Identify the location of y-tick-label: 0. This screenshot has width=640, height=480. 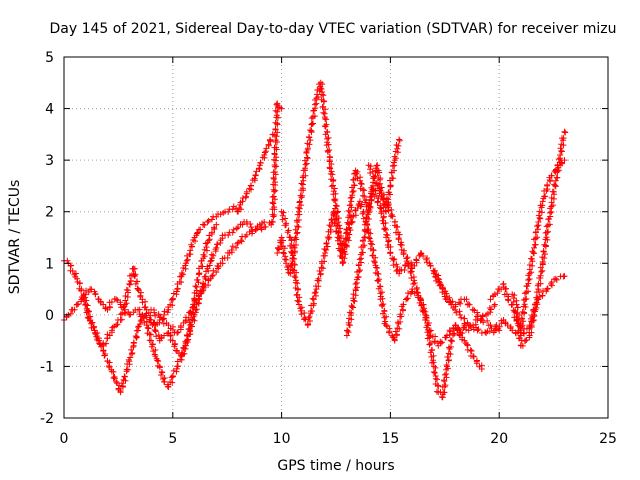
(49, 316).